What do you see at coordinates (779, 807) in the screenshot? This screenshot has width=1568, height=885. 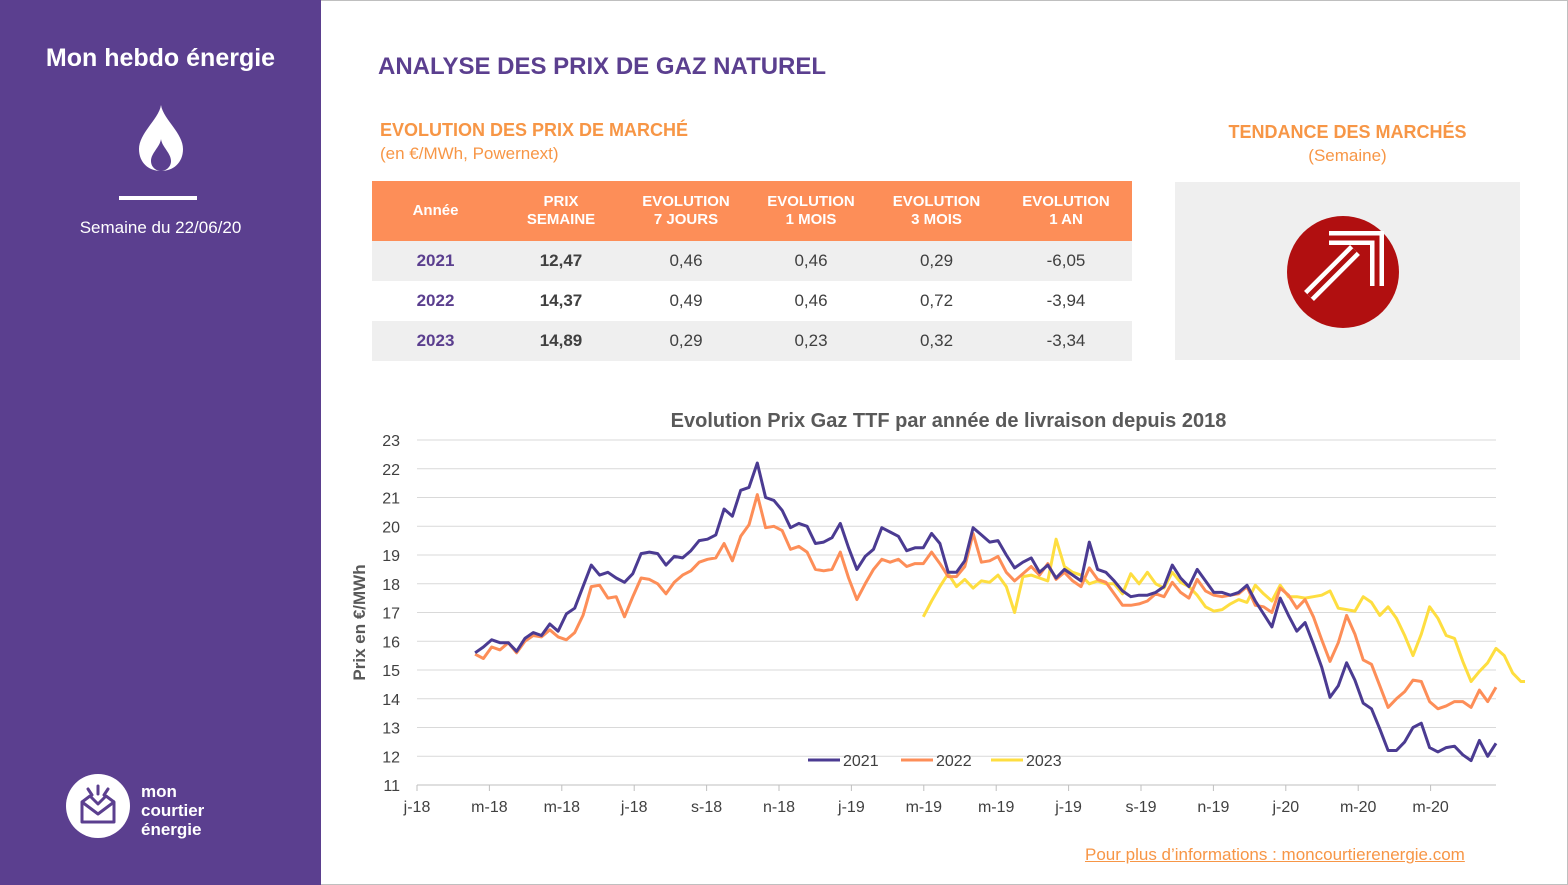 I see `x-tick-label: n-18` at bounding box center [779, 807].